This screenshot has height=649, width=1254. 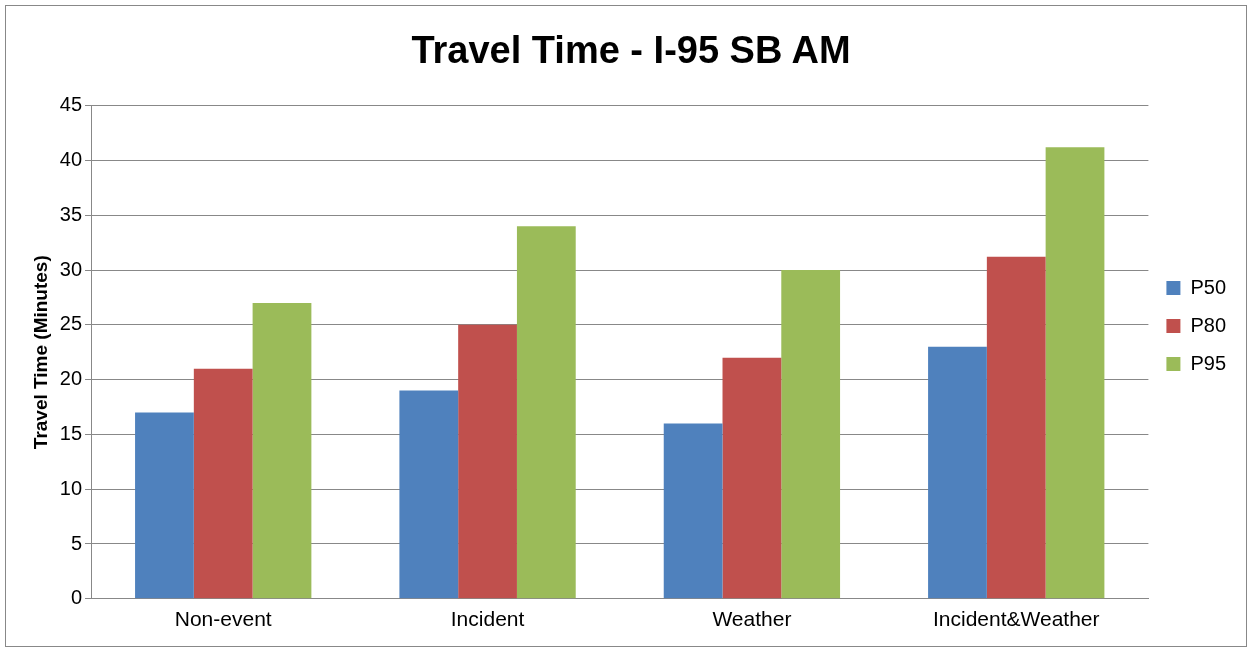 What do you see at coordinates (71, 323) in the screenshot?
I see `y-tick-label: 25` at bounding box center [71, 323].